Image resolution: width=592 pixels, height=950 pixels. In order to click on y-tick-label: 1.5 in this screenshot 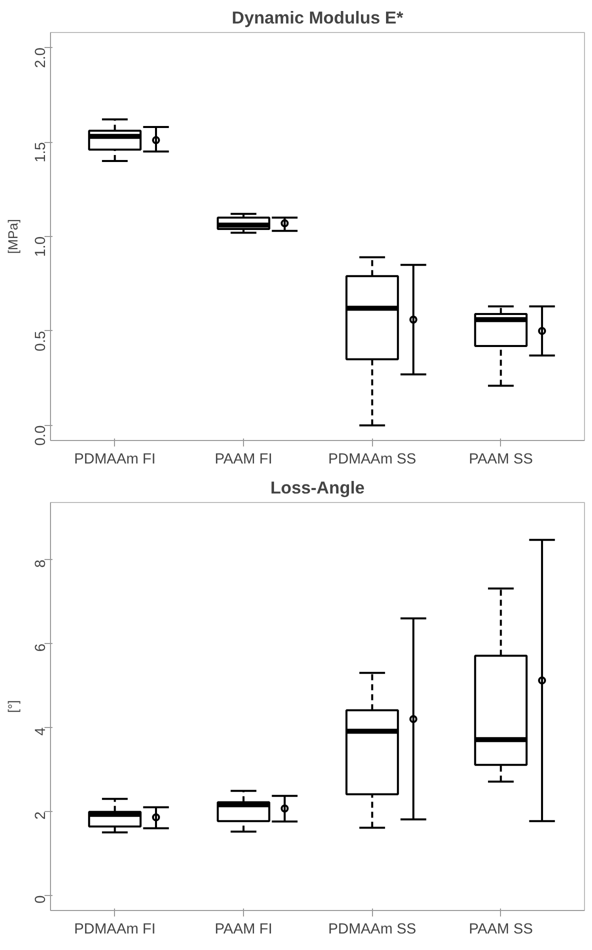, I will do `click(41, 152)`.